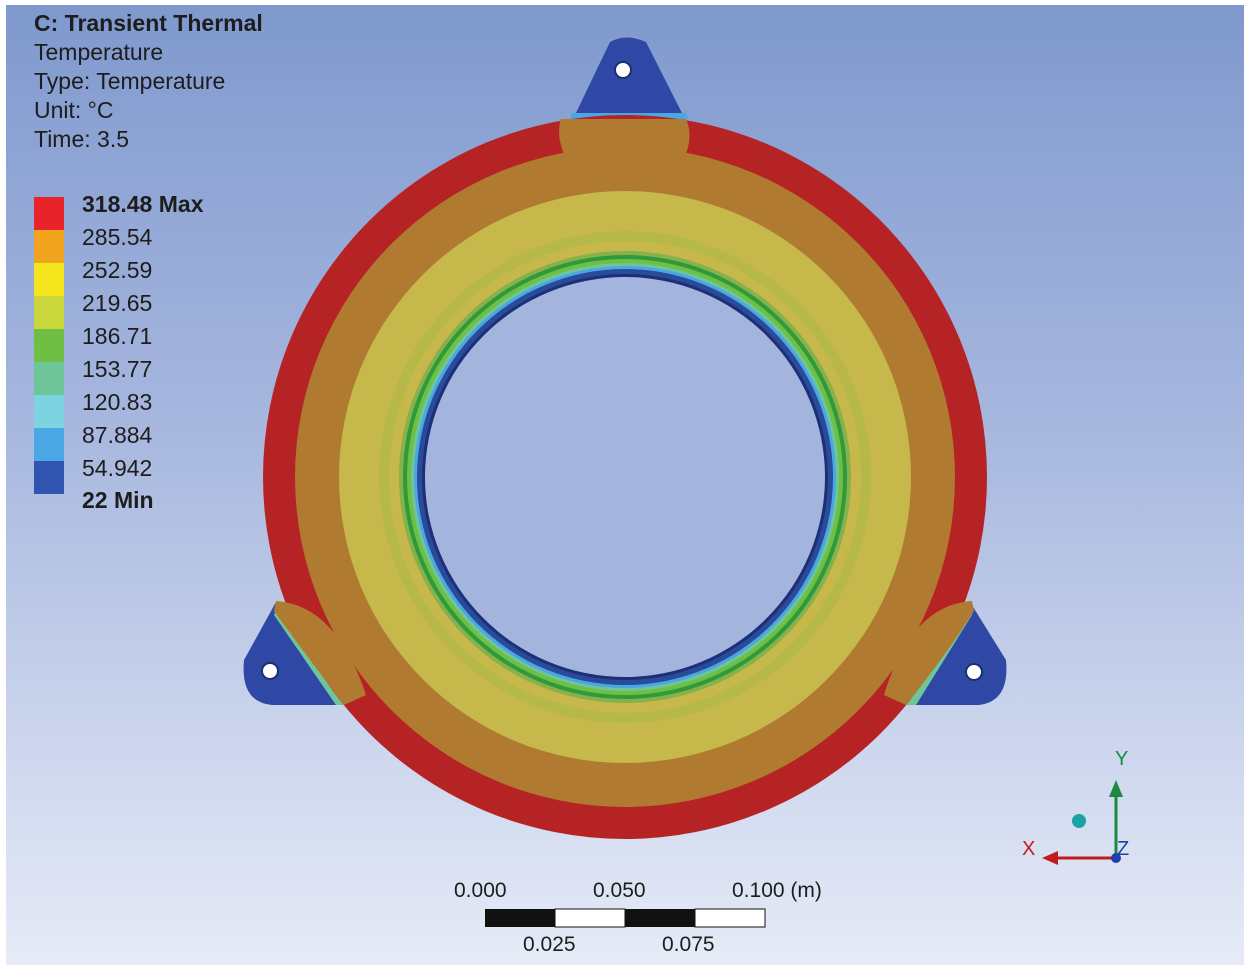  Describe the element at coordinates (974, 672) in the screenshot. I see `lug-hole-right` at that location.